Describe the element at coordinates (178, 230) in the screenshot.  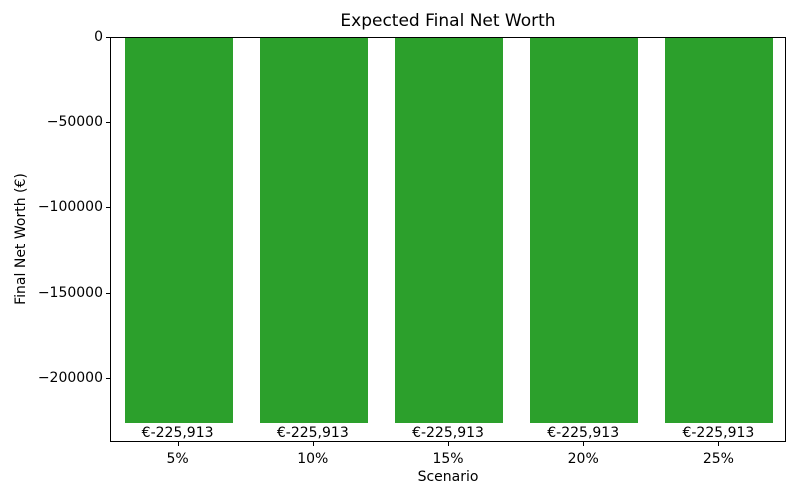
I see `bar-5%` at that location.